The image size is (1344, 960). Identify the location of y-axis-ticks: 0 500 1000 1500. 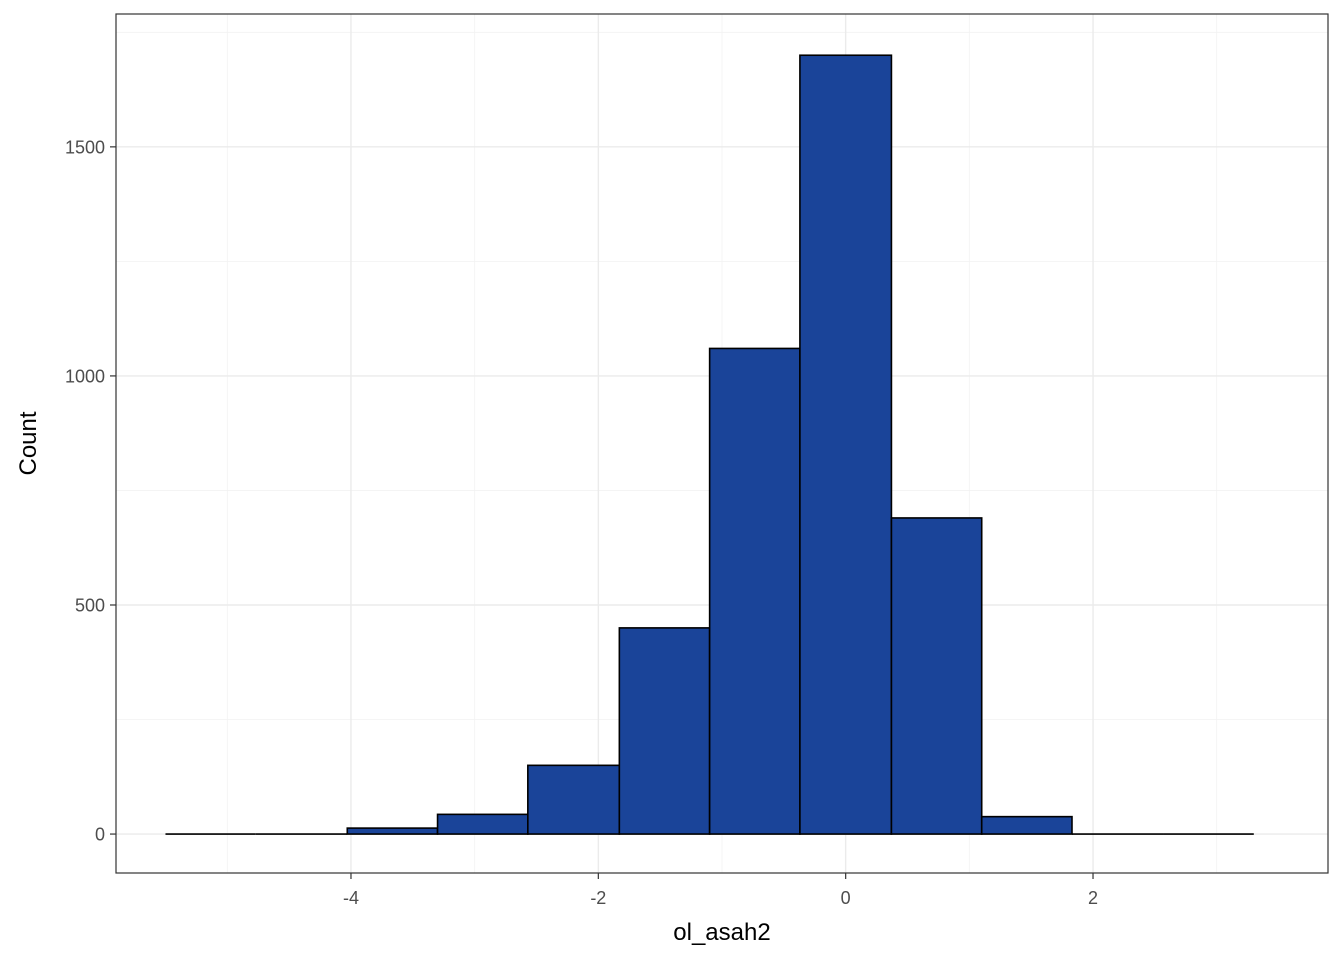
(90, 491).